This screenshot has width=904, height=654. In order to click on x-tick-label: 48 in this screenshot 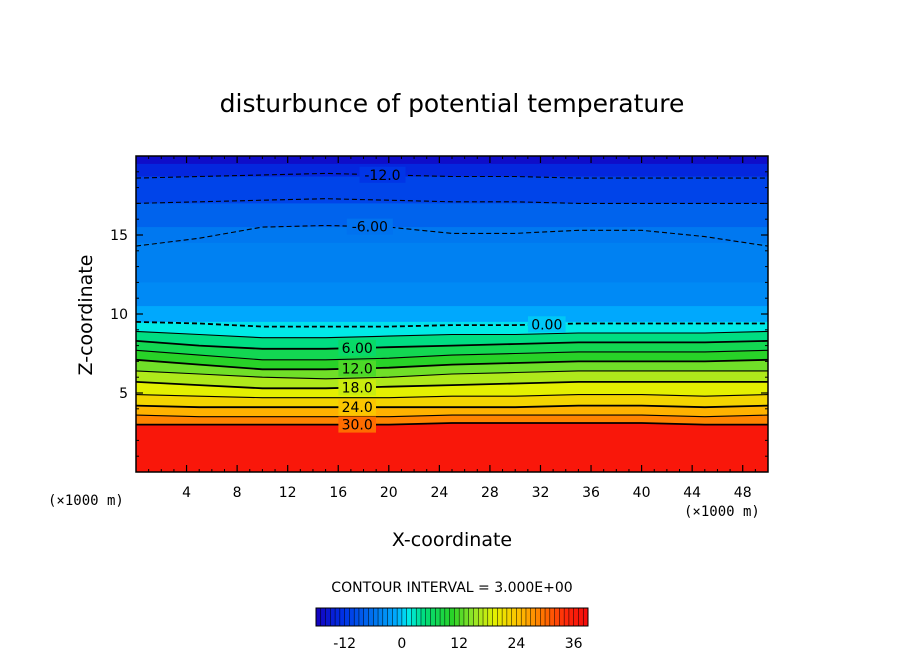, I will do `click(743, 493)`.